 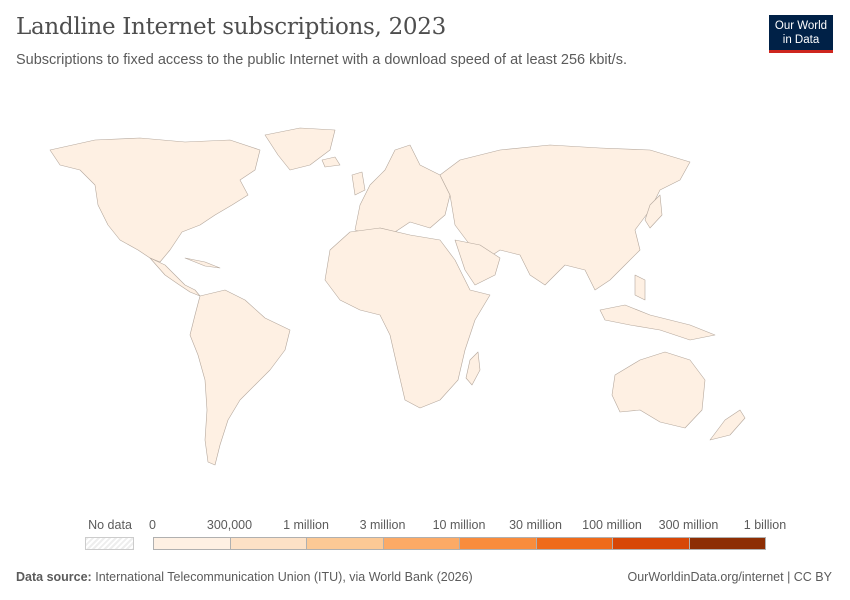 What do you see at coordinates (688, 525) in the screenshot?
I see `legend-tick-label: 300 million` at bounding box center [688, 525].